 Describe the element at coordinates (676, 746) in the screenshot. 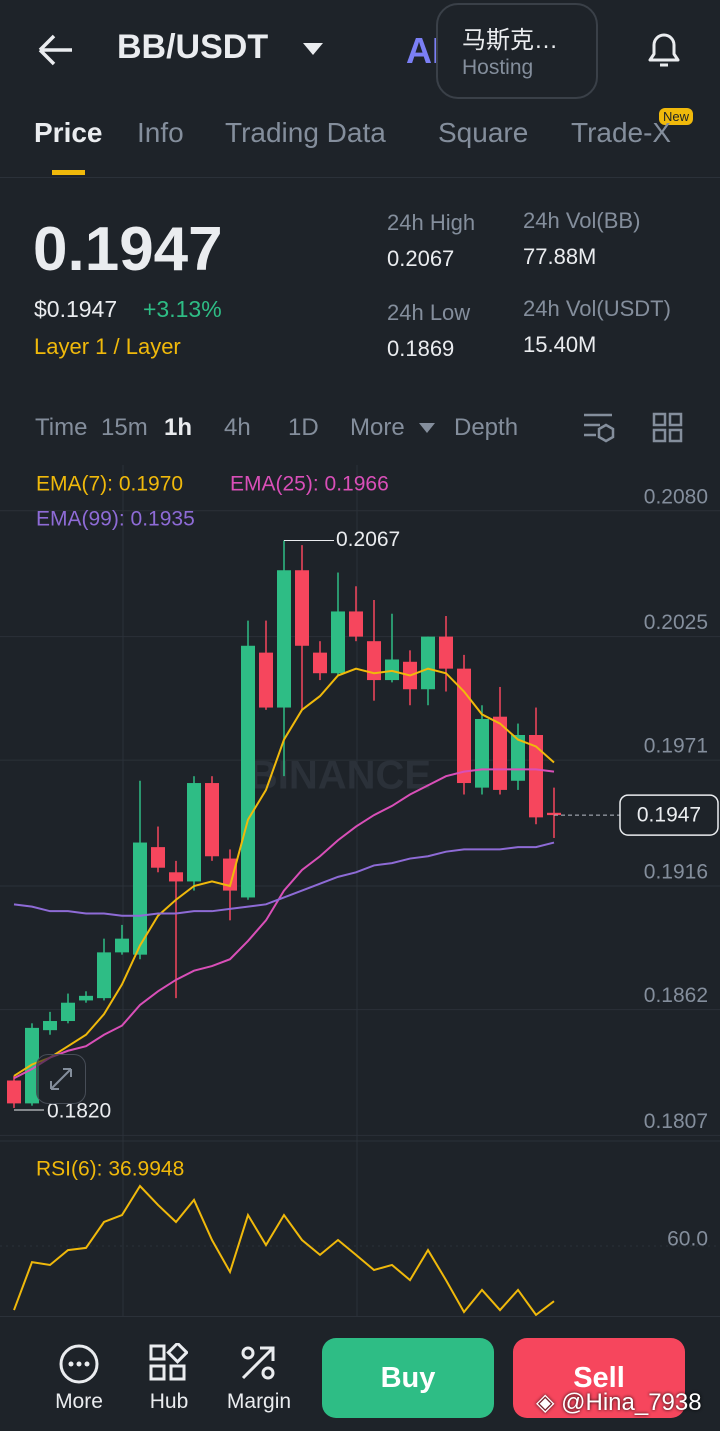

I see `y-tick-label: 0.1971` at that location.